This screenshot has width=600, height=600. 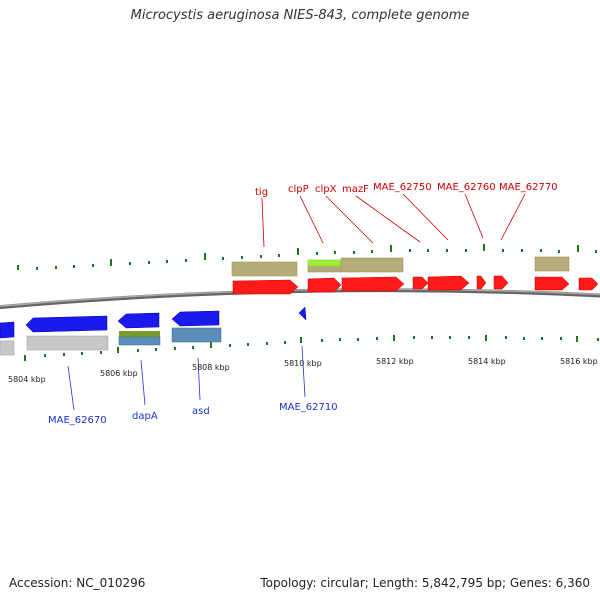 What do you see at coordinates (308, 407) in the screenshot?
I see `gene-label-MAE_62710: MAE_62710` at bounding box center [308, 407].